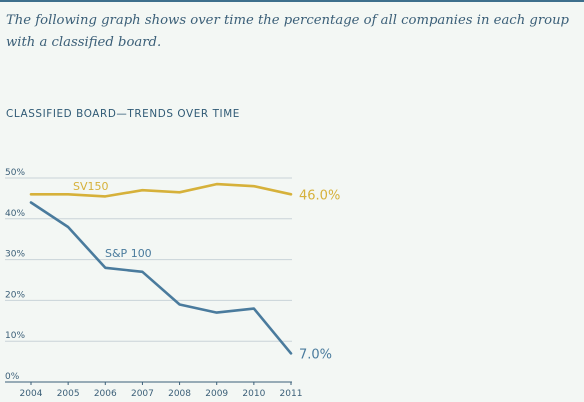  Describe the element at coordinates (15, 173) in the screenshot. I see `y-tick-label: 50%` at that location.